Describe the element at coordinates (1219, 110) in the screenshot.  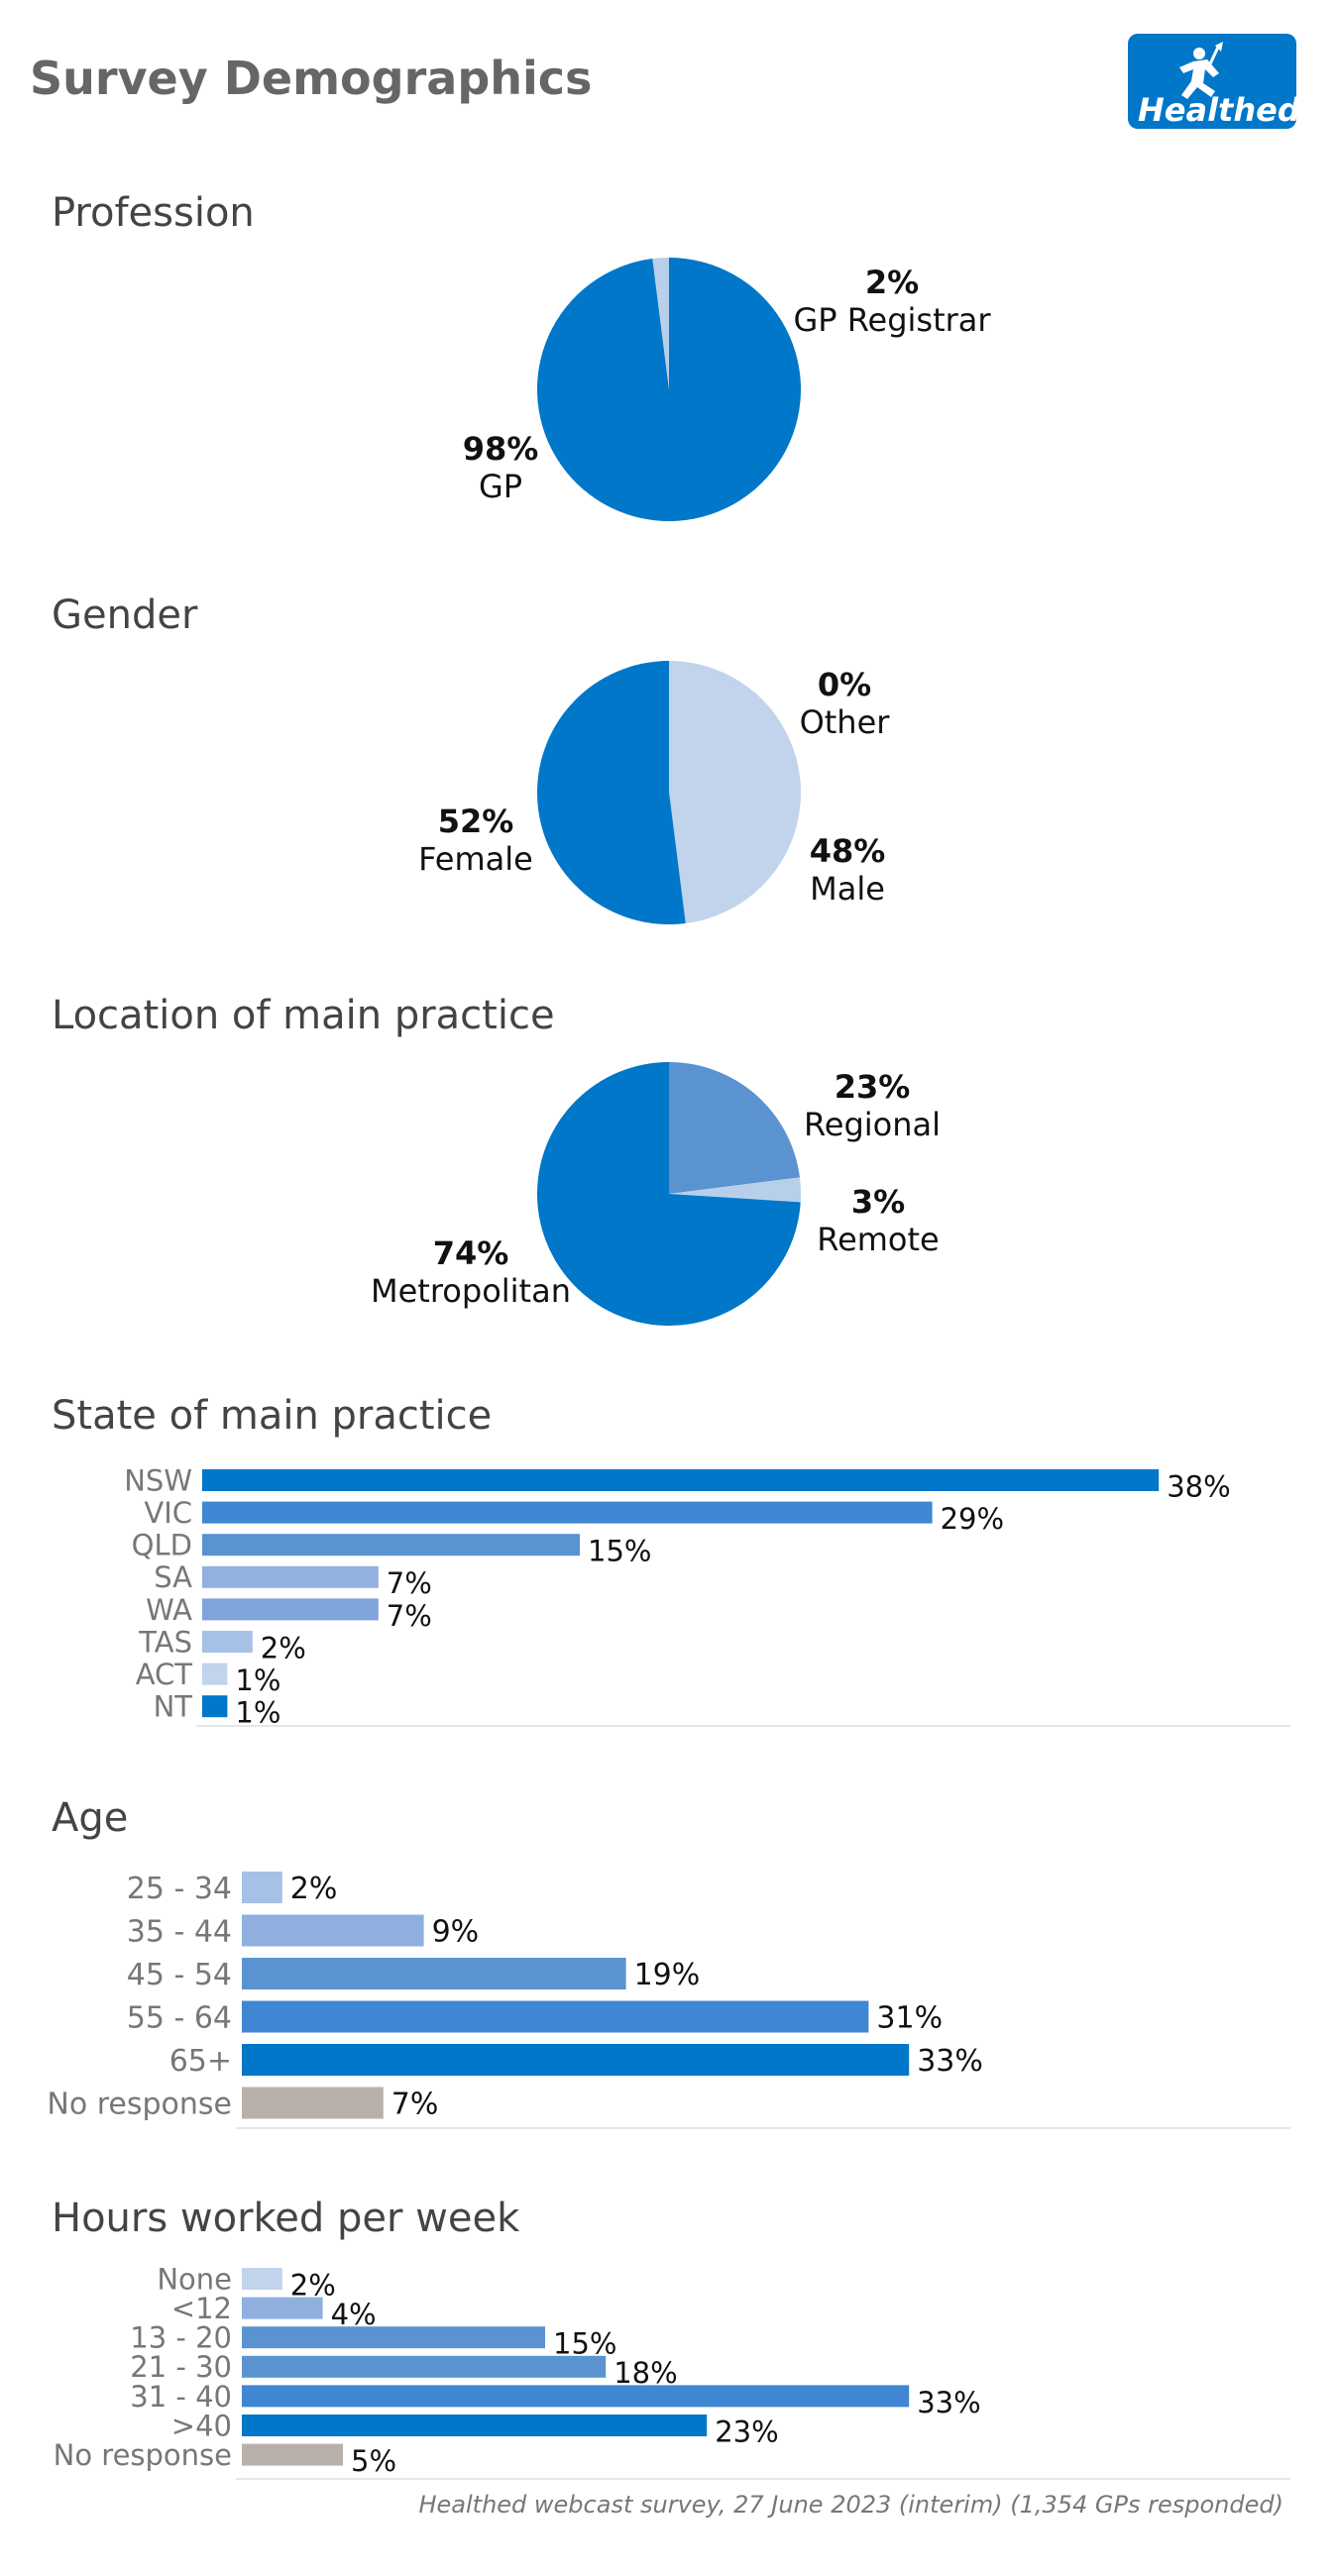
I see `logo-text: Healthed` at that location.